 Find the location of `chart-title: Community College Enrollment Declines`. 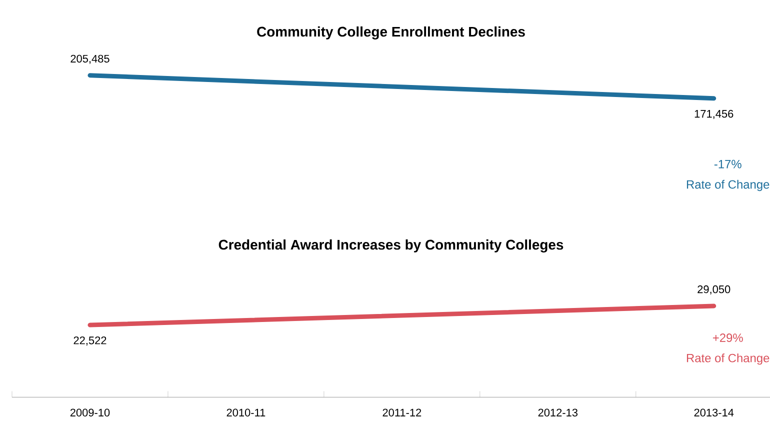

chart-title: Community College Enrollment Declines is located at coordinates (391, 33).